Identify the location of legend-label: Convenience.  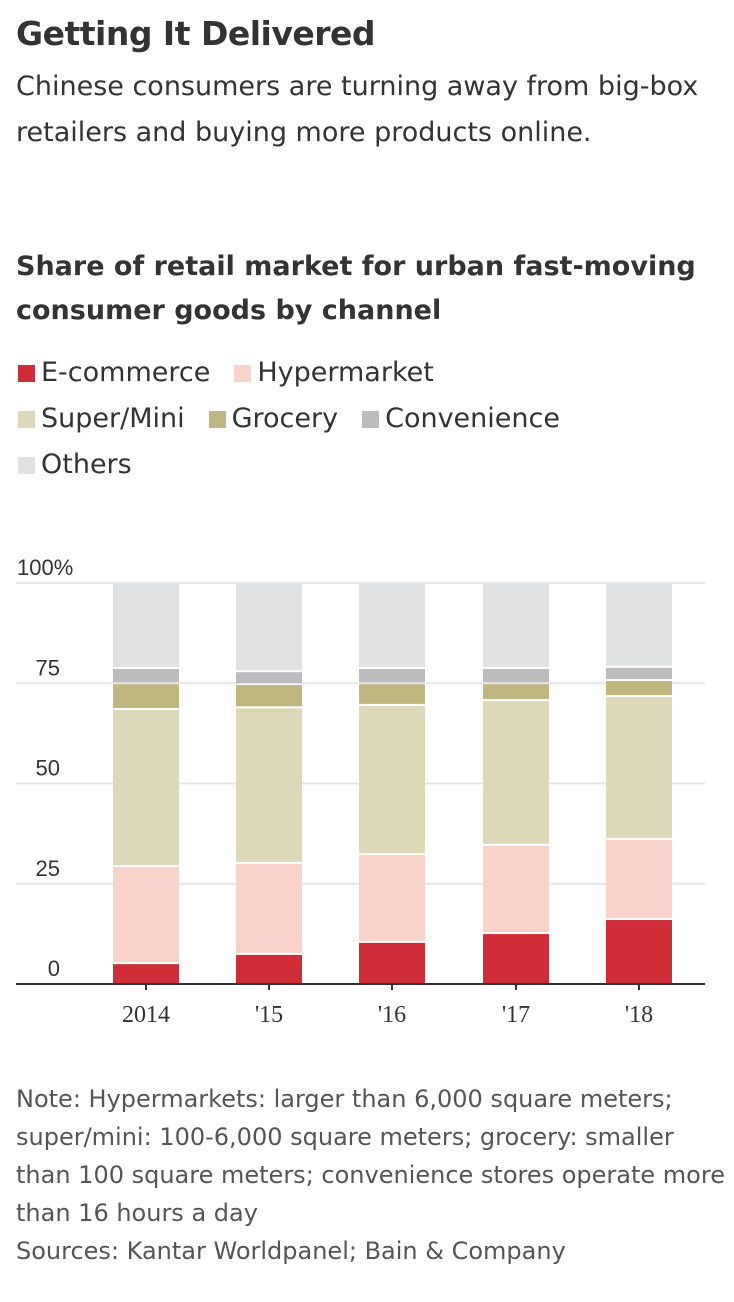
(472, 418).